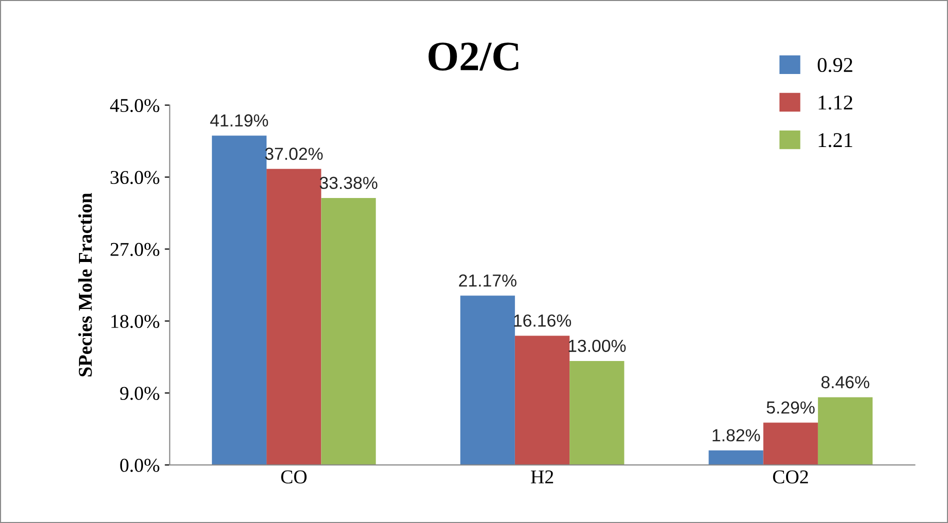  Describe the element at coordinates (294, 477) in the screenshot. I see `x-tick-label: CO` at that location.